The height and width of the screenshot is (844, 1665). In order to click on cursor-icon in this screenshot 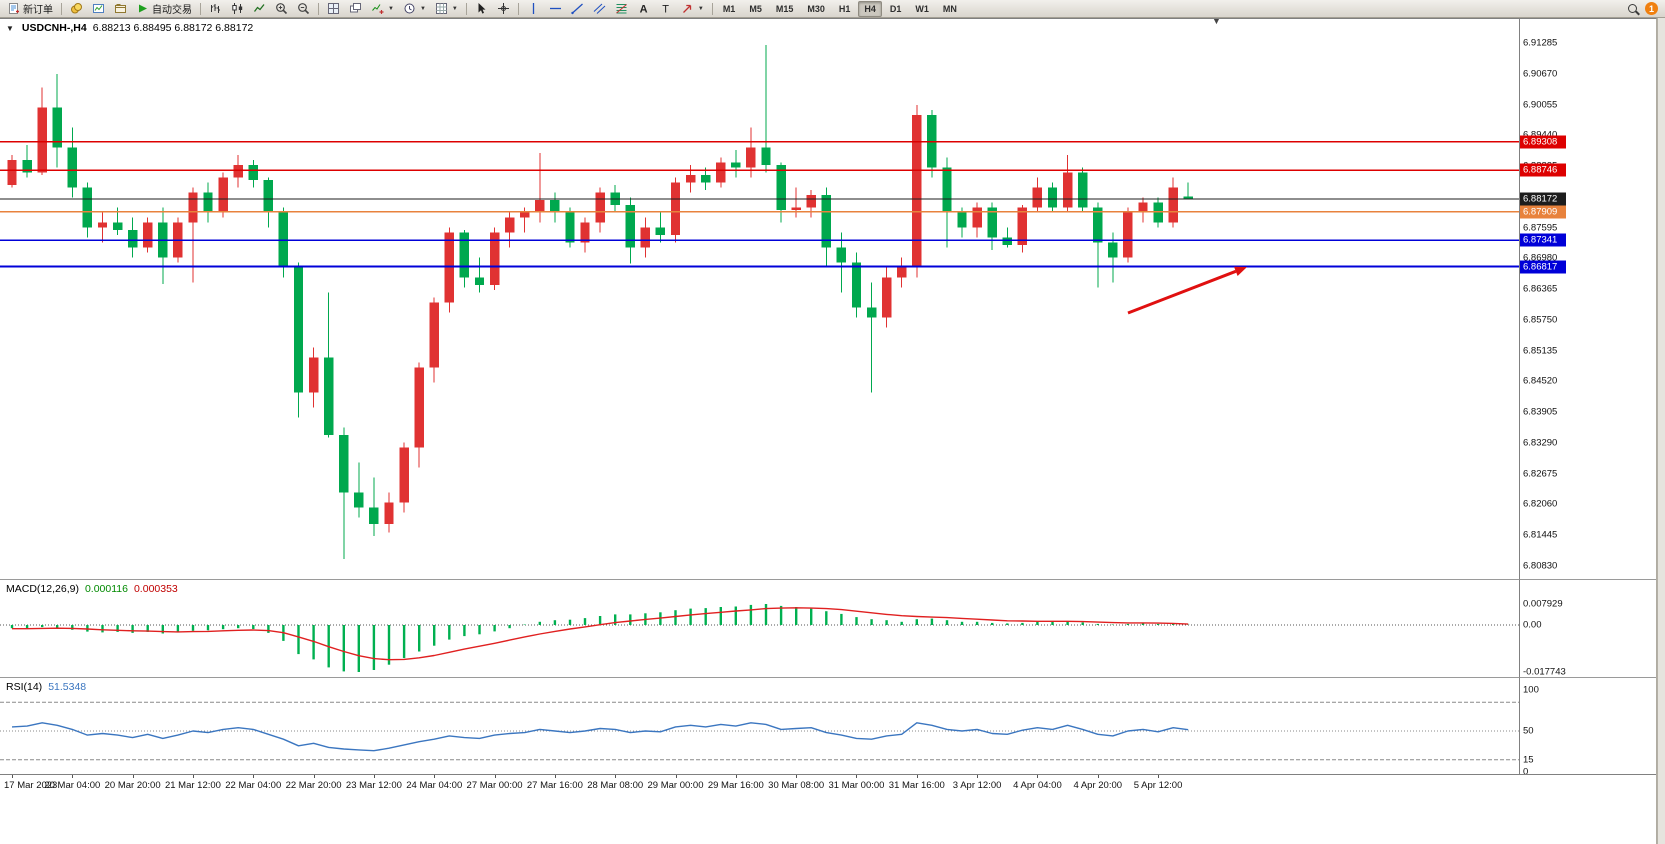, I will do `click(482, 8)`.